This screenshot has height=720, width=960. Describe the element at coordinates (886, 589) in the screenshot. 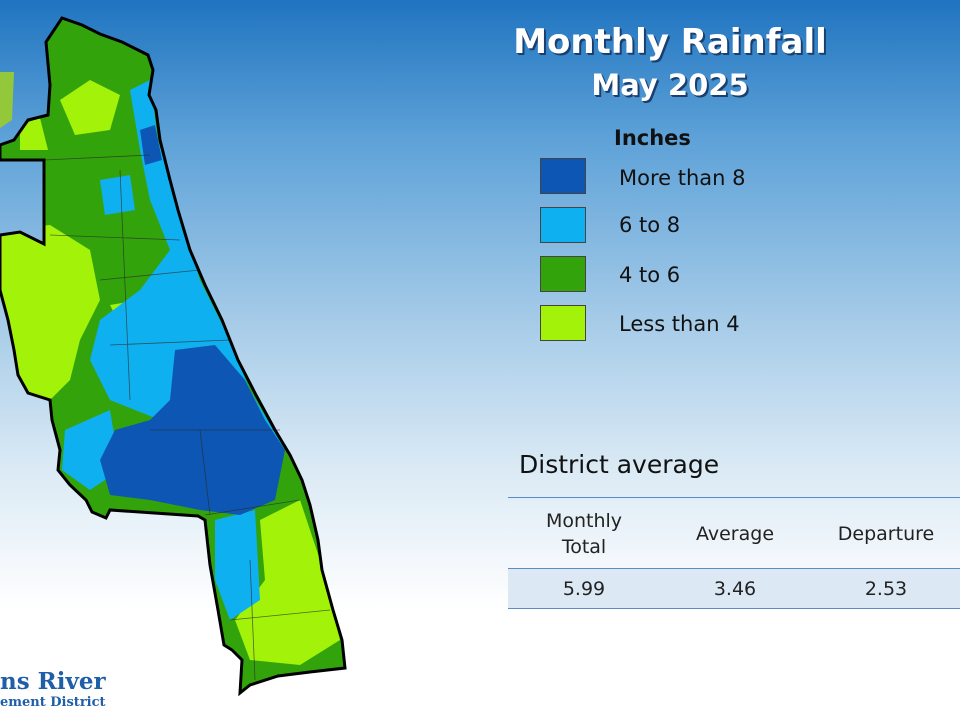

I see `value-departure: 2.53` at that location.